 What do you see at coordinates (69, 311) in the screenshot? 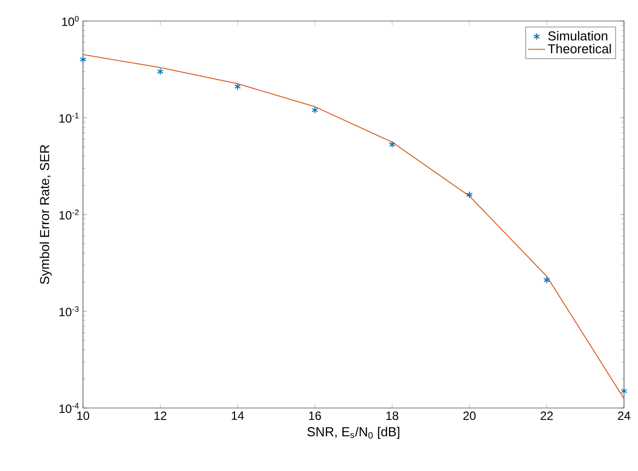
I see `y-tick-label: 10$^{-3}$` at bounding box center [69, 311].